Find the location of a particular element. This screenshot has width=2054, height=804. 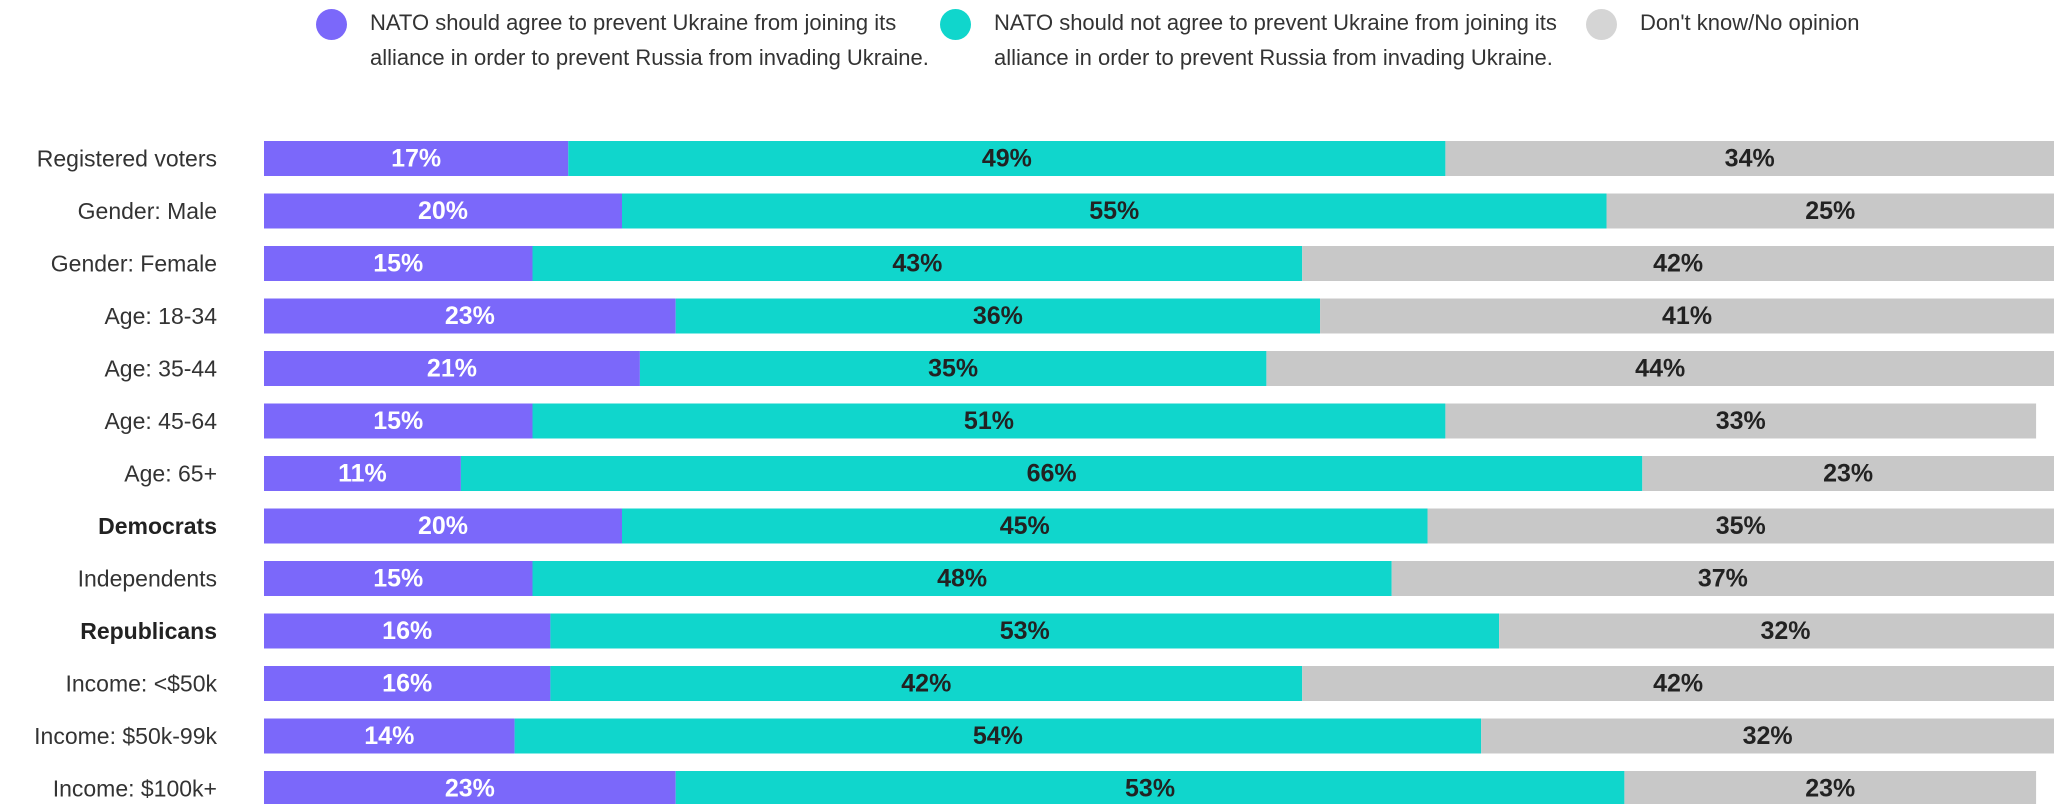

data-label-not-agree-republicans: 53% is located at coordinates (1025, 631).